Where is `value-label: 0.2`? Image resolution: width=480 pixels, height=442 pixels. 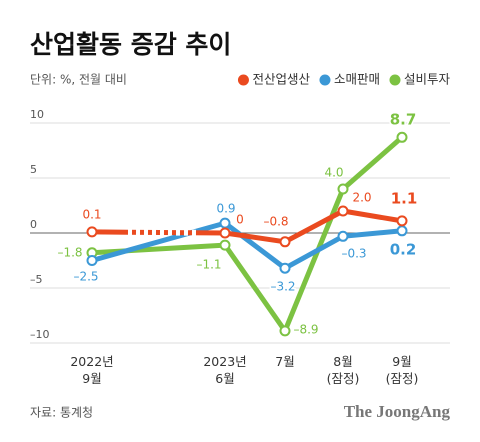 value-label: 0.2 is located at coordinates (403, 250).